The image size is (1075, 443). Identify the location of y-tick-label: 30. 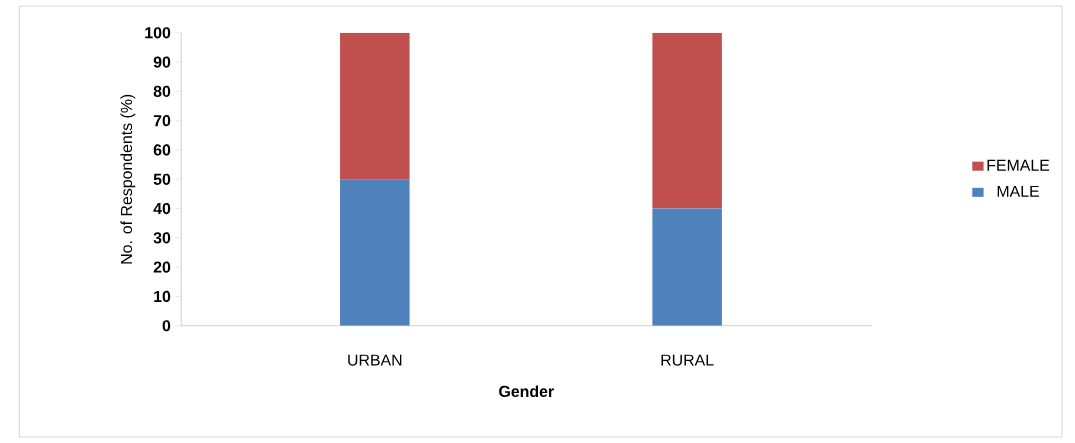
(162, 238).